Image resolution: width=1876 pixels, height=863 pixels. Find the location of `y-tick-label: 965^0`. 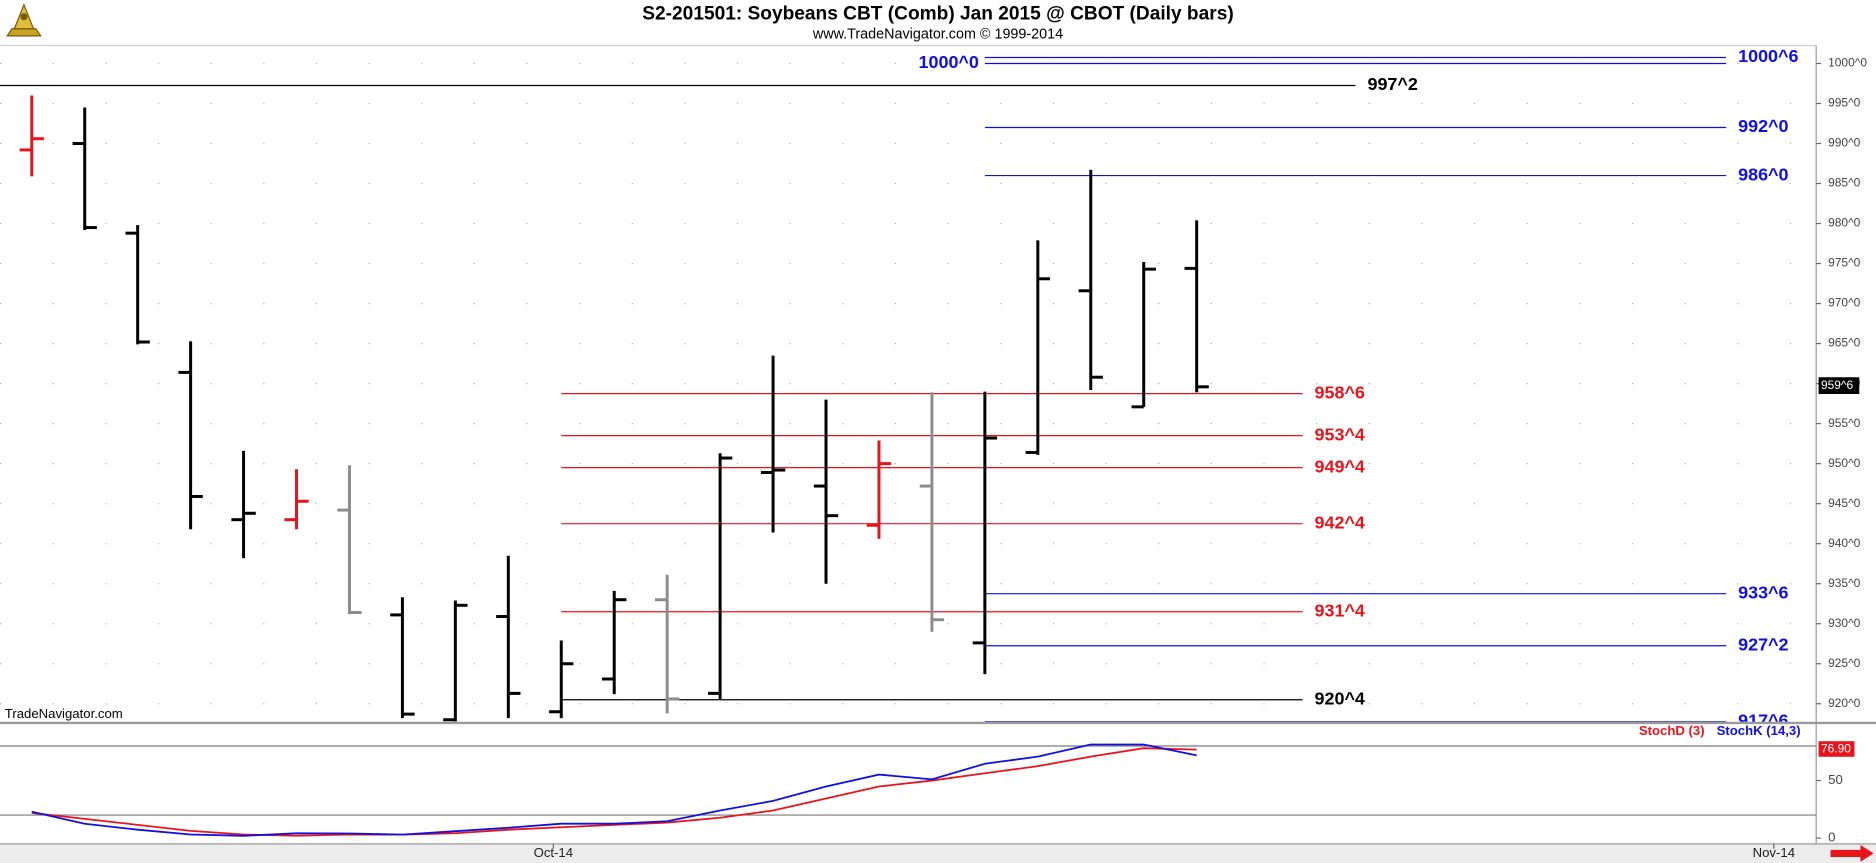

y-tick-label: 965^0 is located at coordinates (1844, 343).